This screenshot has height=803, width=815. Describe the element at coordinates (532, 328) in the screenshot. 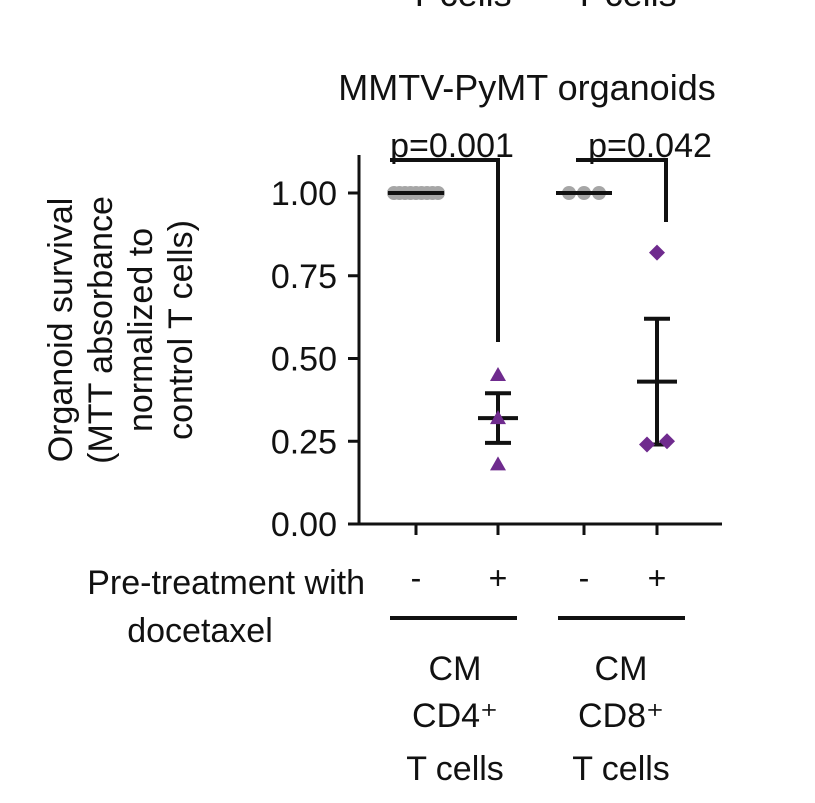

I see `data-marks` at that location.